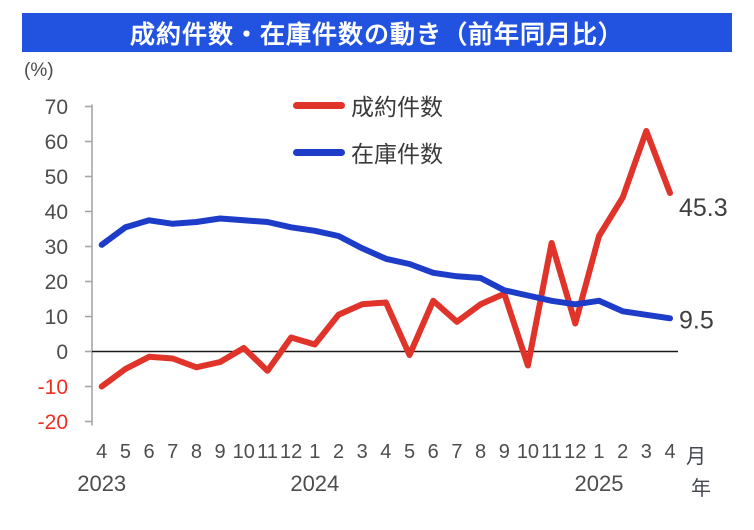  What do you see at coordinates (56, 142) in the screenshot?
I see `y-tick-label: 60` at bounding box center [56, 142].